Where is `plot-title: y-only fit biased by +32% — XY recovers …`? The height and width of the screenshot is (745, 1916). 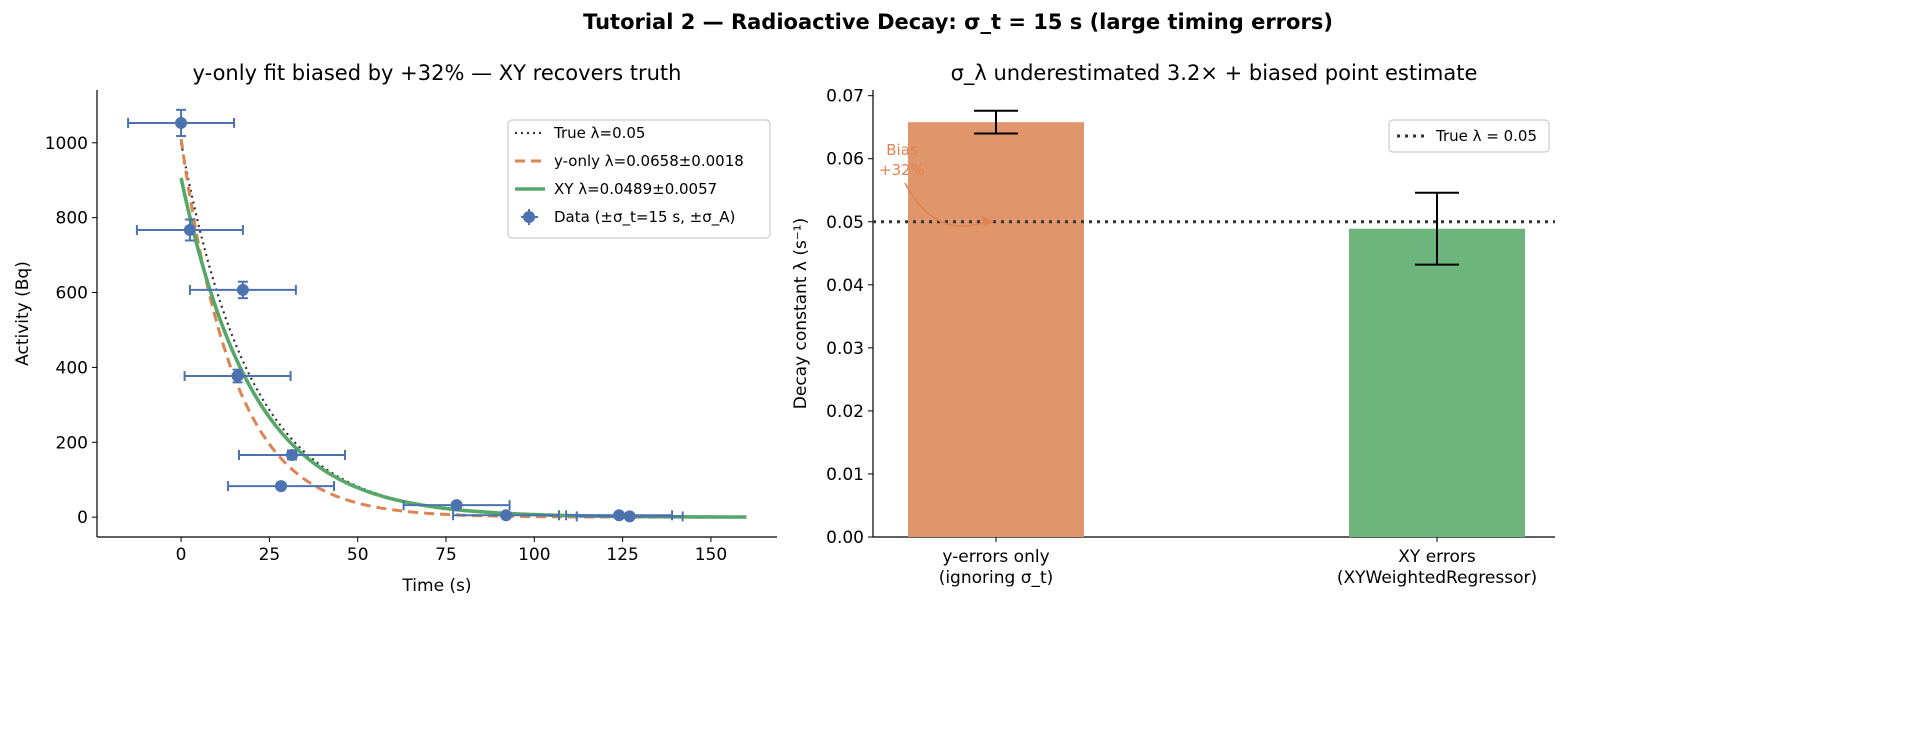 plot-title: y-only fit biased by +32% — XY recovers … is located at coordinates (437, 73).